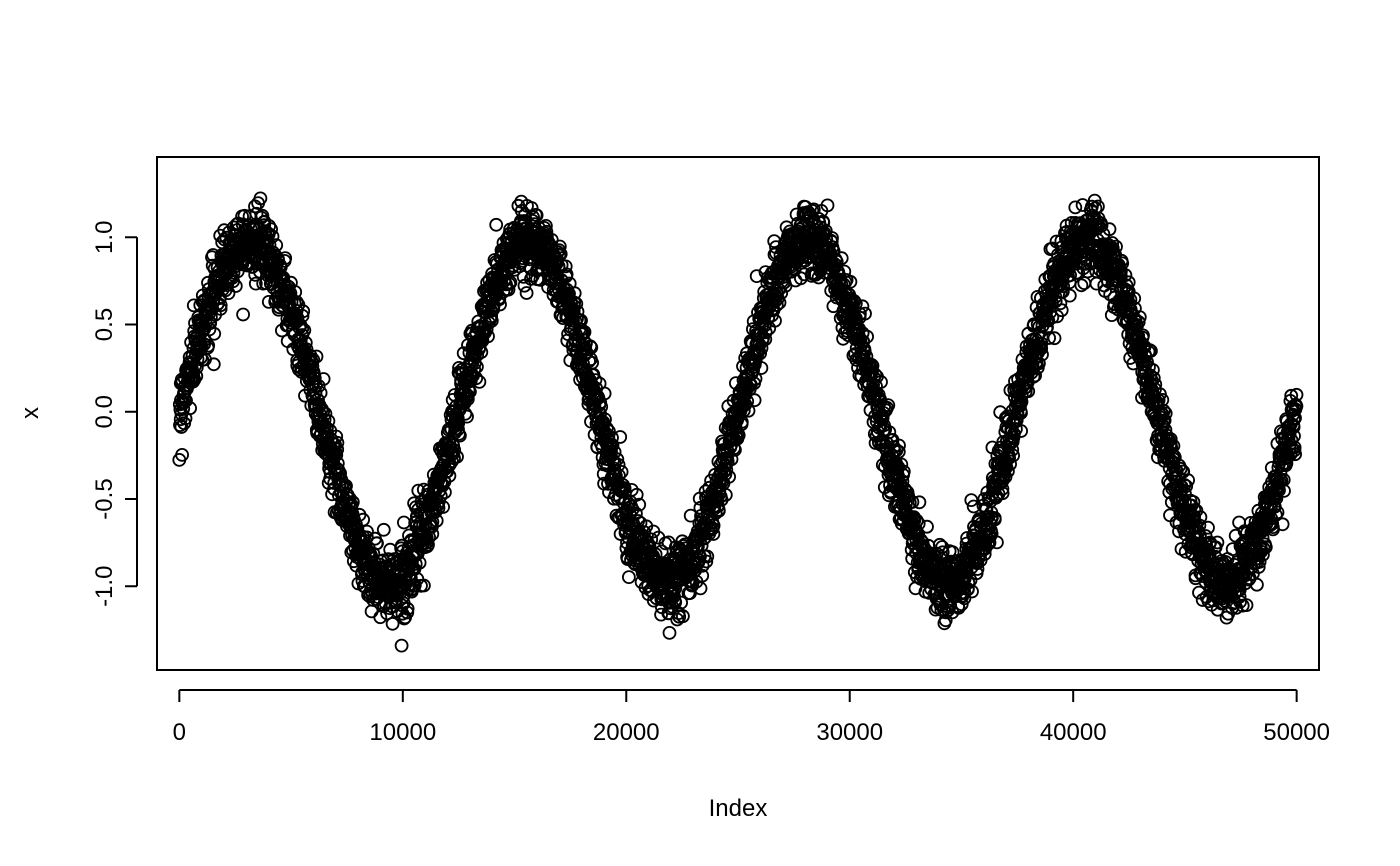 This screenshot has width=1400, height=866. Describe the element at coordinates (1073, 732) in the screenshot. I see `x-tick-label: 40000` at that location.